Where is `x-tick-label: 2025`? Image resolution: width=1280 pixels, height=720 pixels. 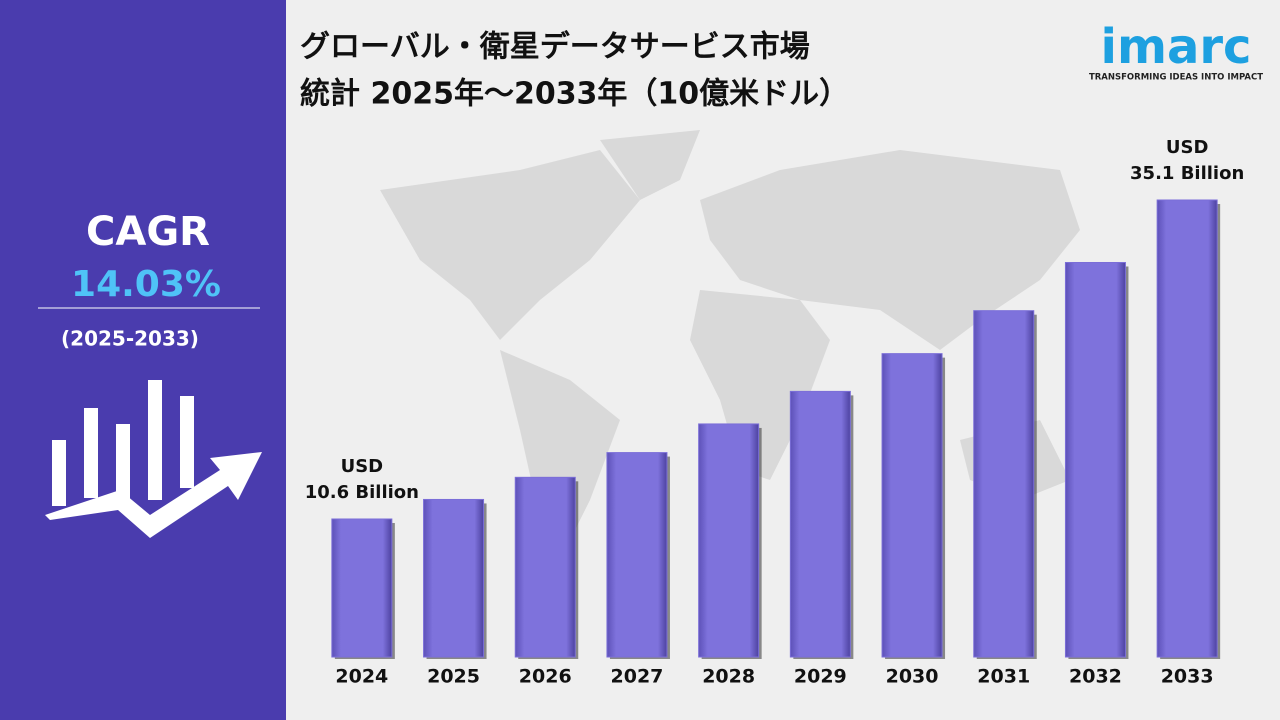 x-tick-label: 2025 is located at coordinates (453, 677).